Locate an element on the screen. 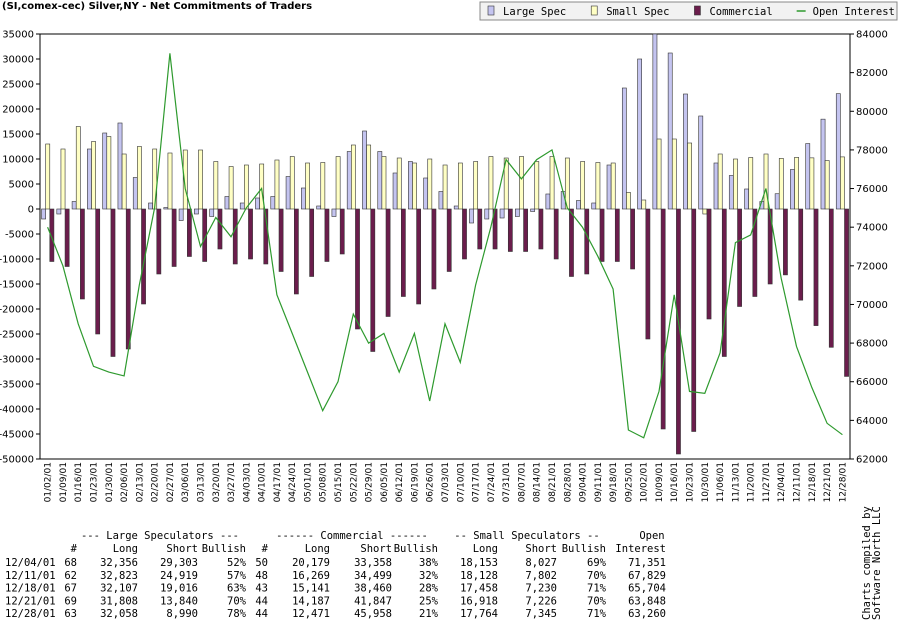  x-tick-label: 02/20/01 is located at coordinates (156, 482).